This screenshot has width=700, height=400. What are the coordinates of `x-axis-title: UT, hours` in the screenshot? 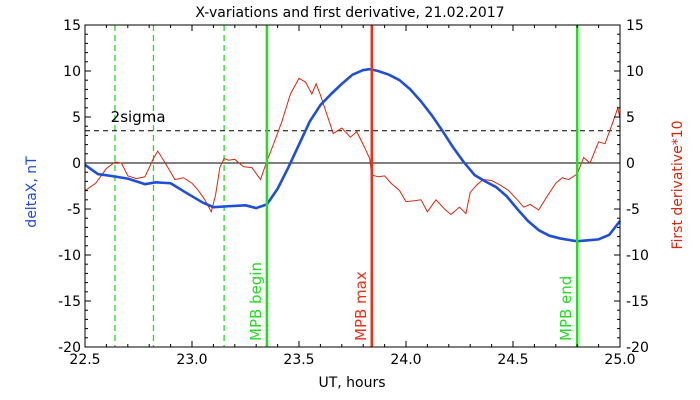 It's located at (351, 383).